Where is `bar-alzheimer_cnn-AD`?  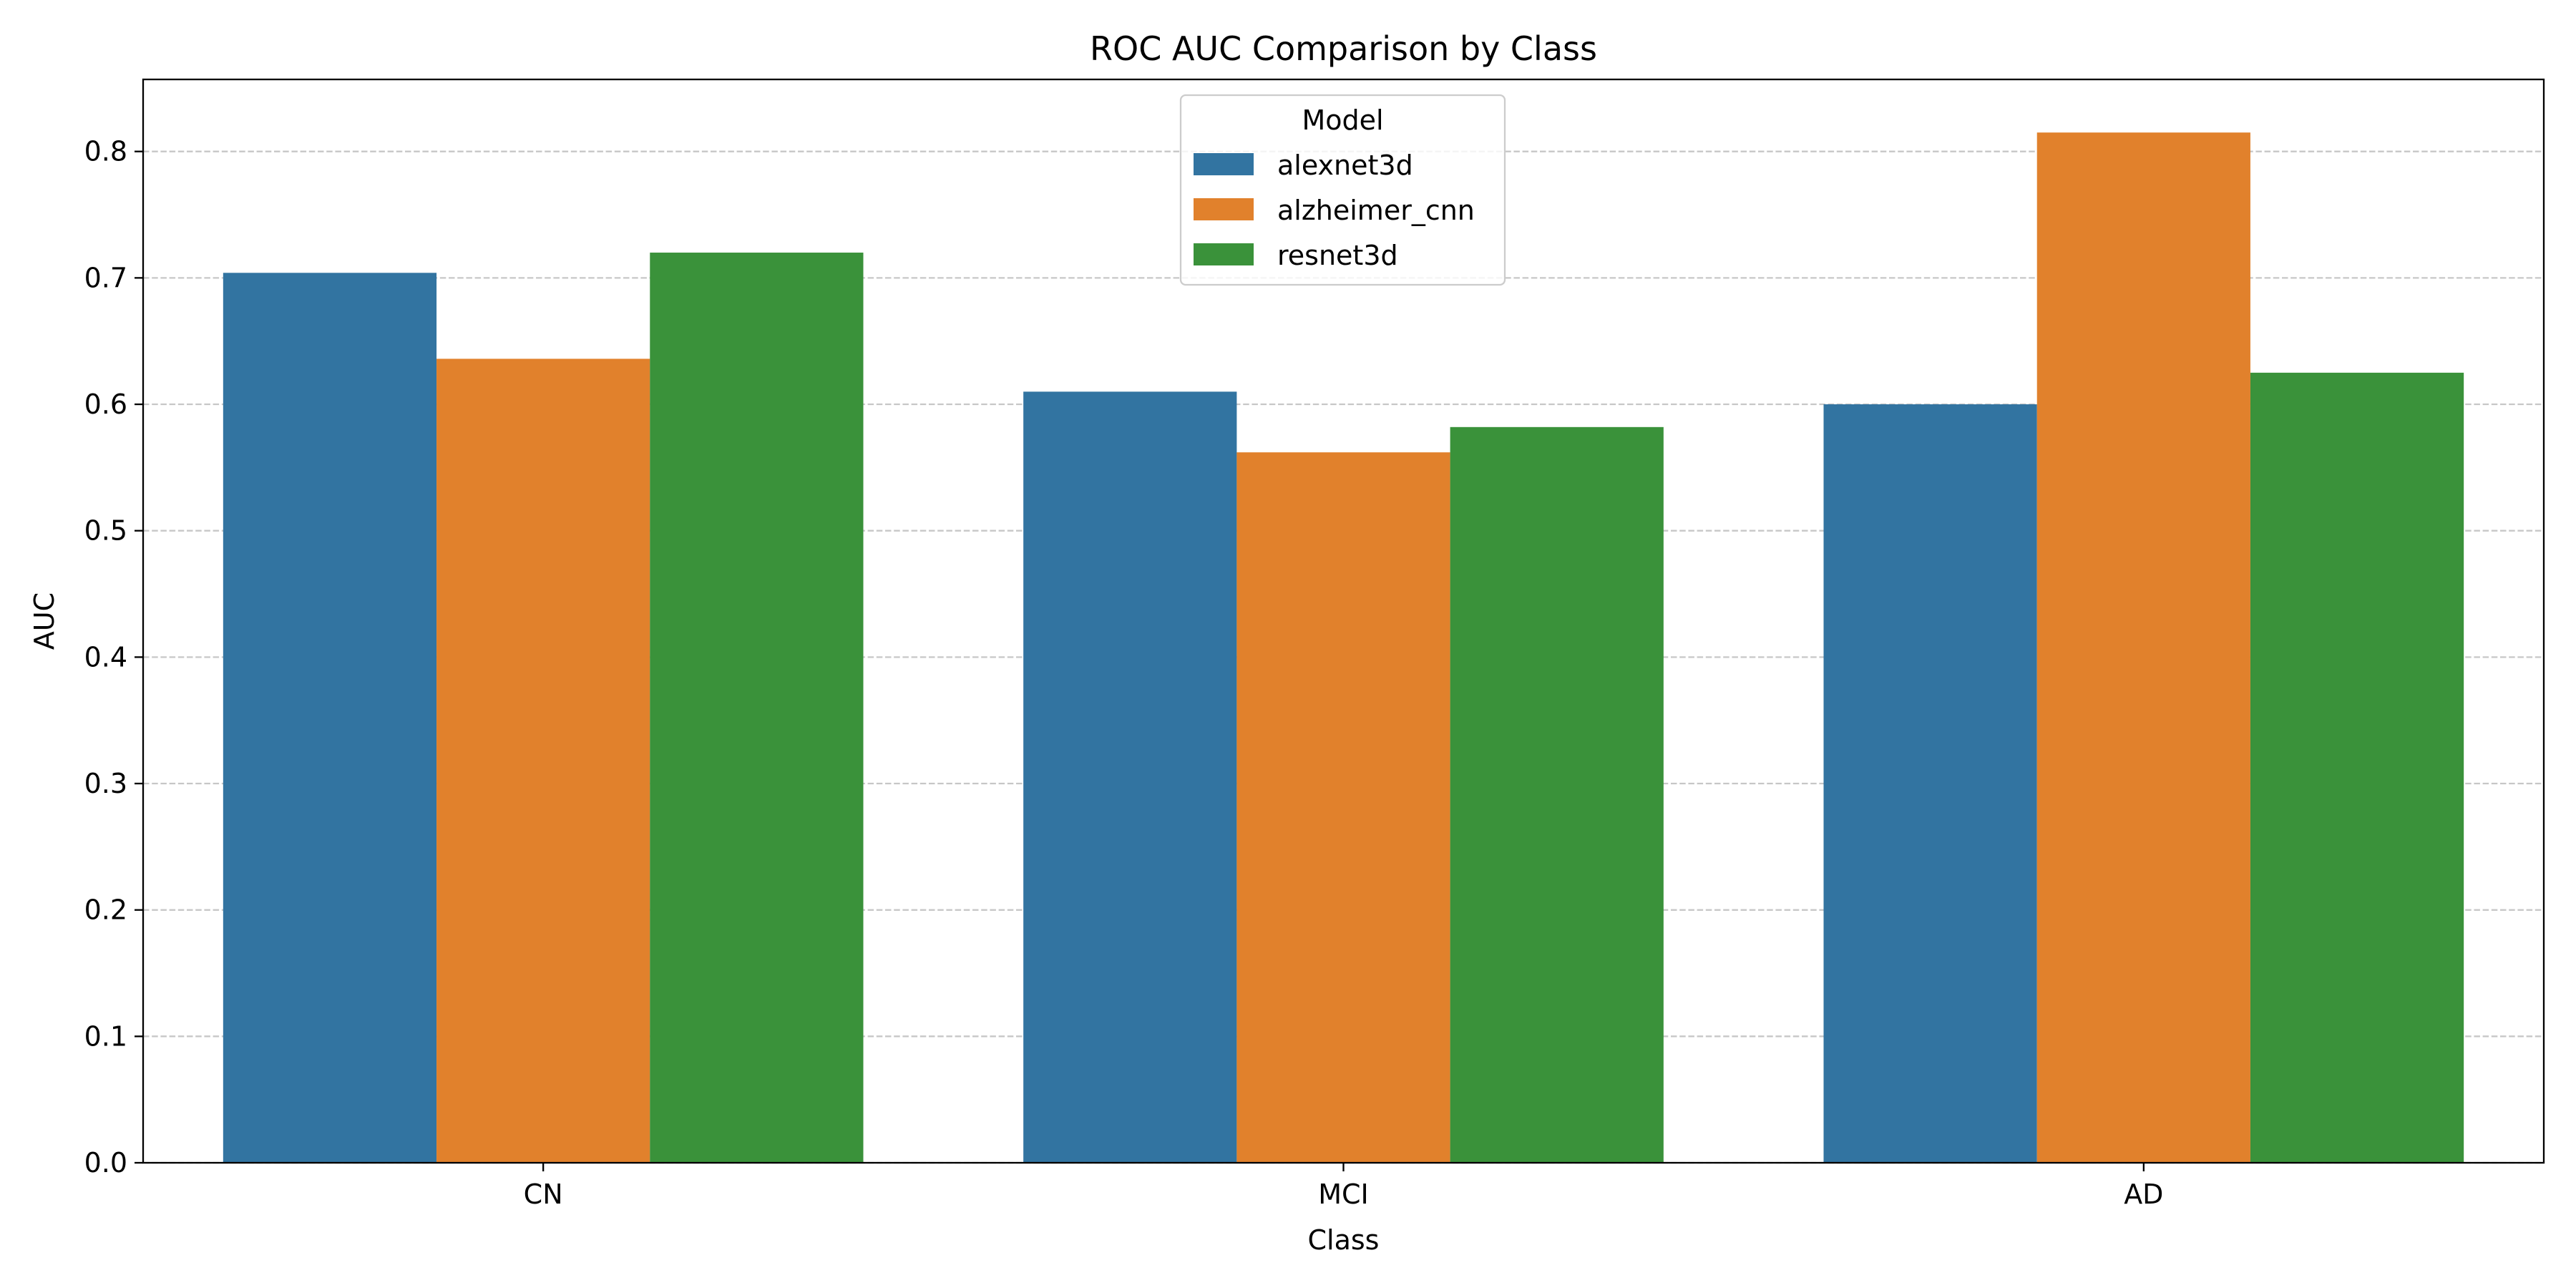
bar-alzheimer_cnn-AD is located at coordinates (2143, 647).